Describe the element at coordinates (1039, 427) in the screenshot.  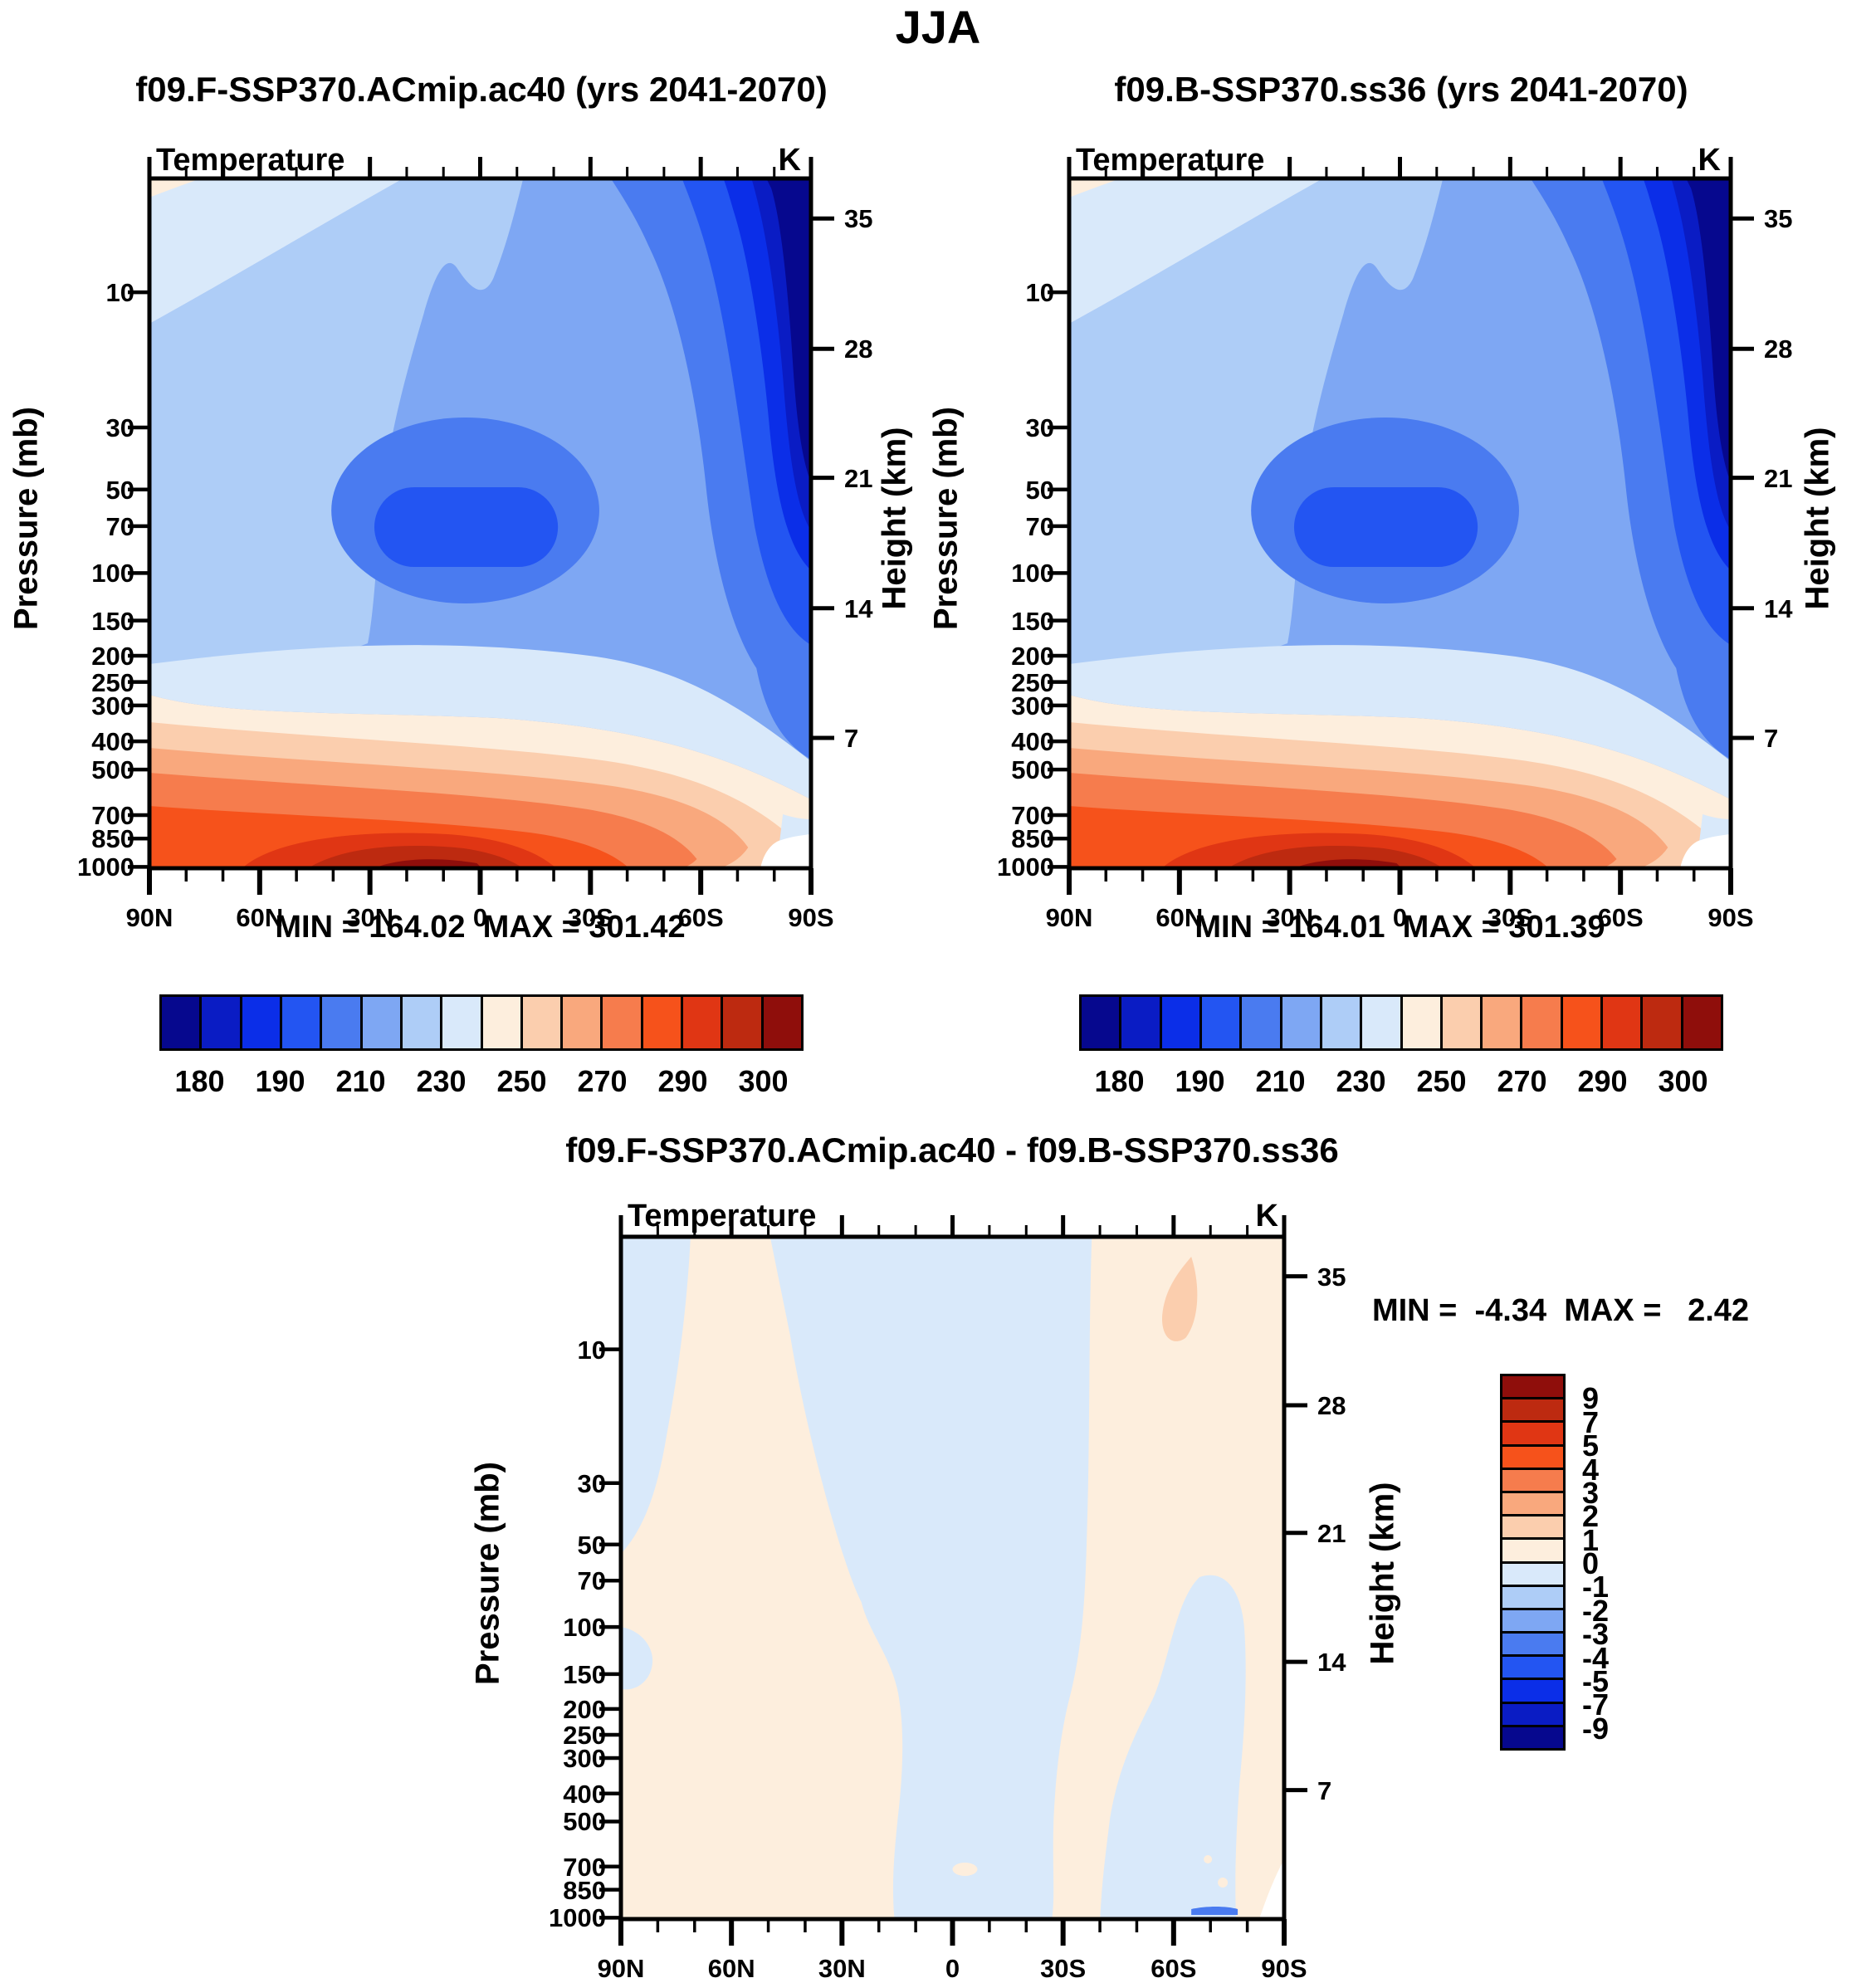
I see `top-right-pressure-tick-label: 30` at that location.